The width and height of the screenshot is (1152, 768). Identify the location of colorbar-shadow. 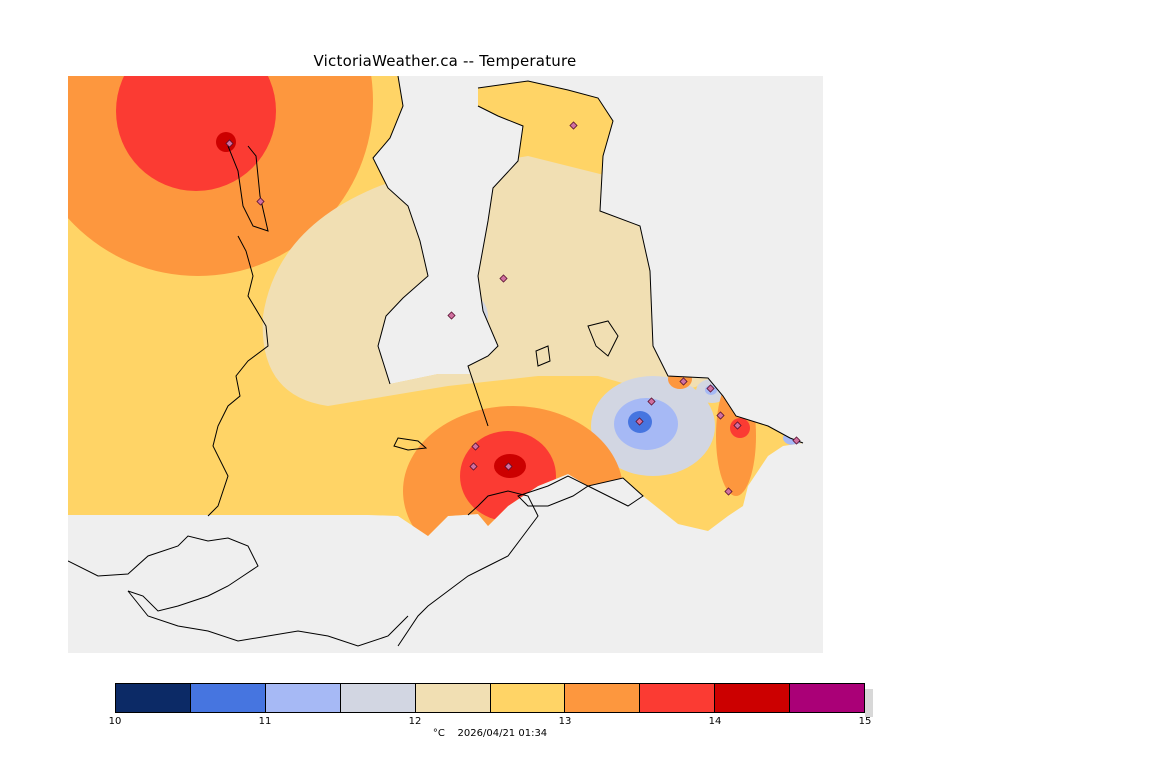
(869, 703).